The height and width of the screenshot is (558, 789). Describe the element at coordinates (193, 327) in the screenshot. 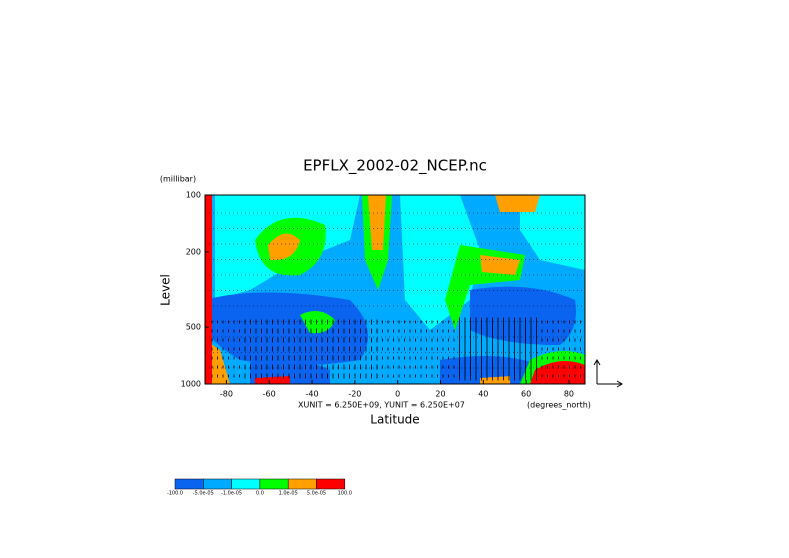

I see `y-tick-label: 500` at that location.